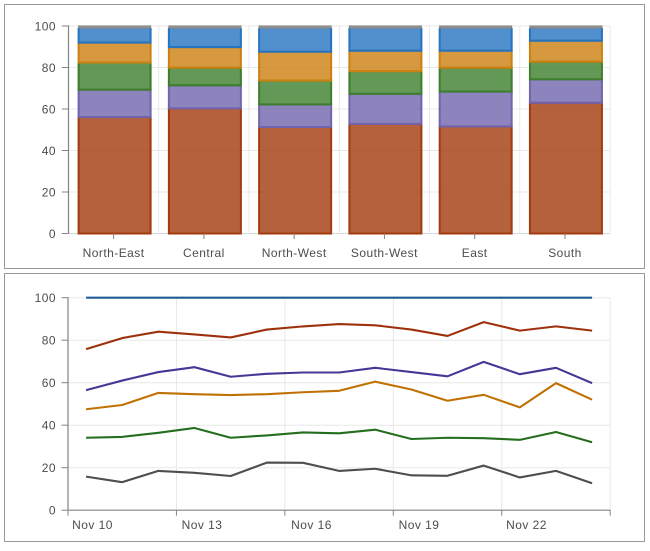 The image size is (650, 551). Describe the element at coordinates (114, 253) in the screenshot. I see `svg-text: North-East` at that location.